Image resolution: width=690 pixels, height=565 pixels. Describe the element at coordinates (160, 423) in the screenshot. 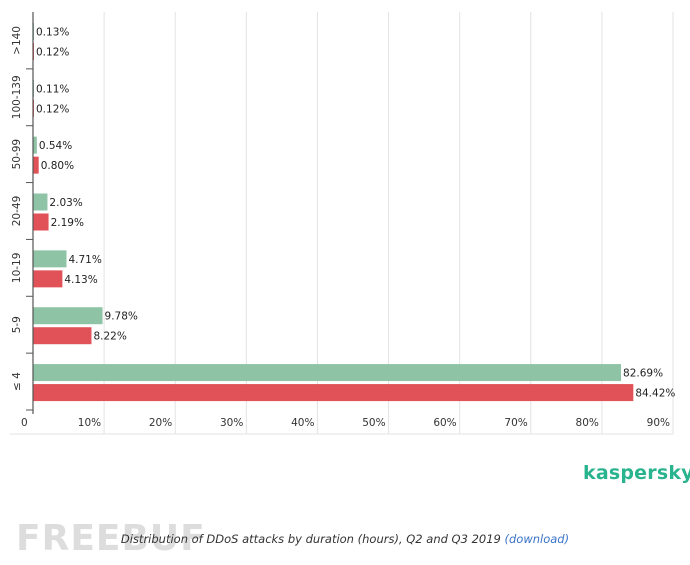

I see `x-tick-label: 20%` at that location.